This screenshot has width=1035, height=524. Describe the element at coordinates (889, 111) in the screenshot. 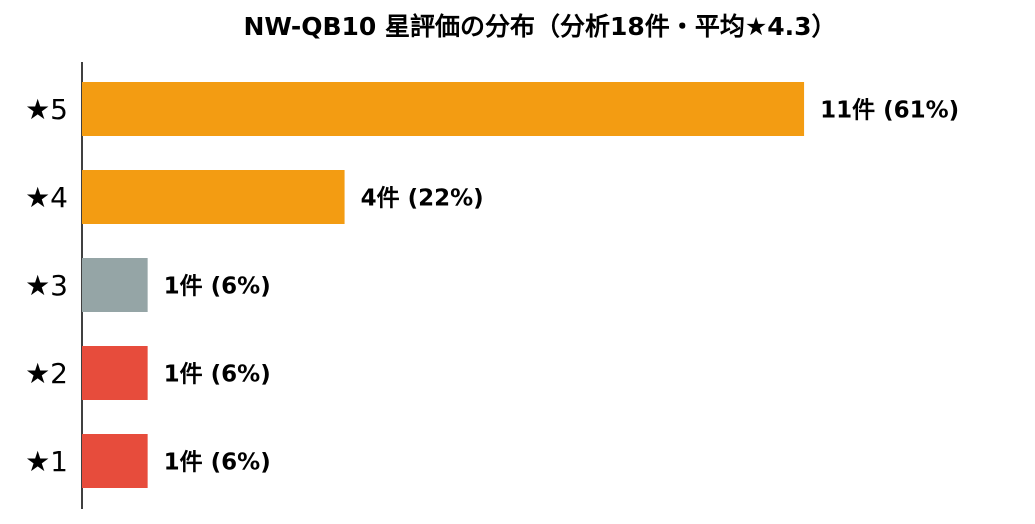

I see `value-label: 11件 (61%)` at that location.